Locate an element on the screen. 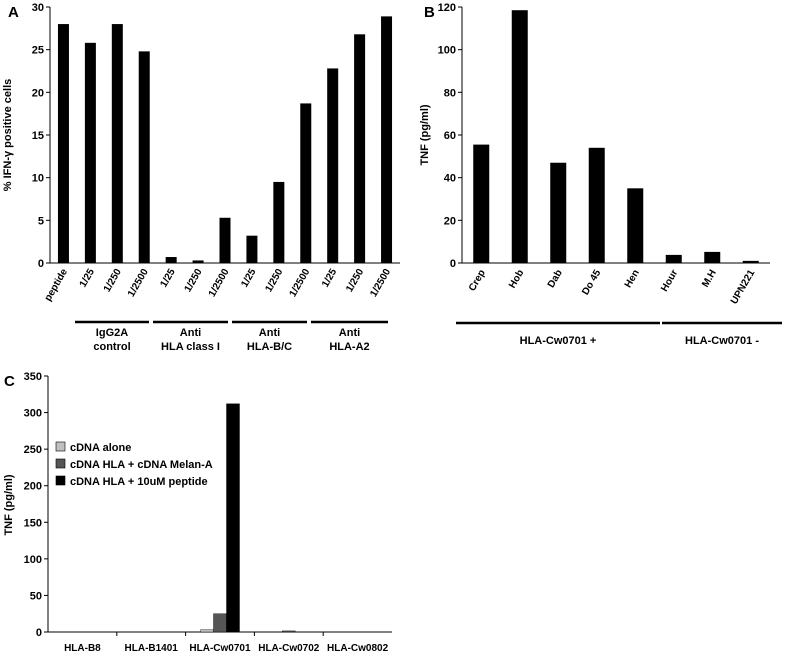 This screenshot has width=791, height=656. panel-b-y-tick-label: 0 is located at coordinates (453, 264).